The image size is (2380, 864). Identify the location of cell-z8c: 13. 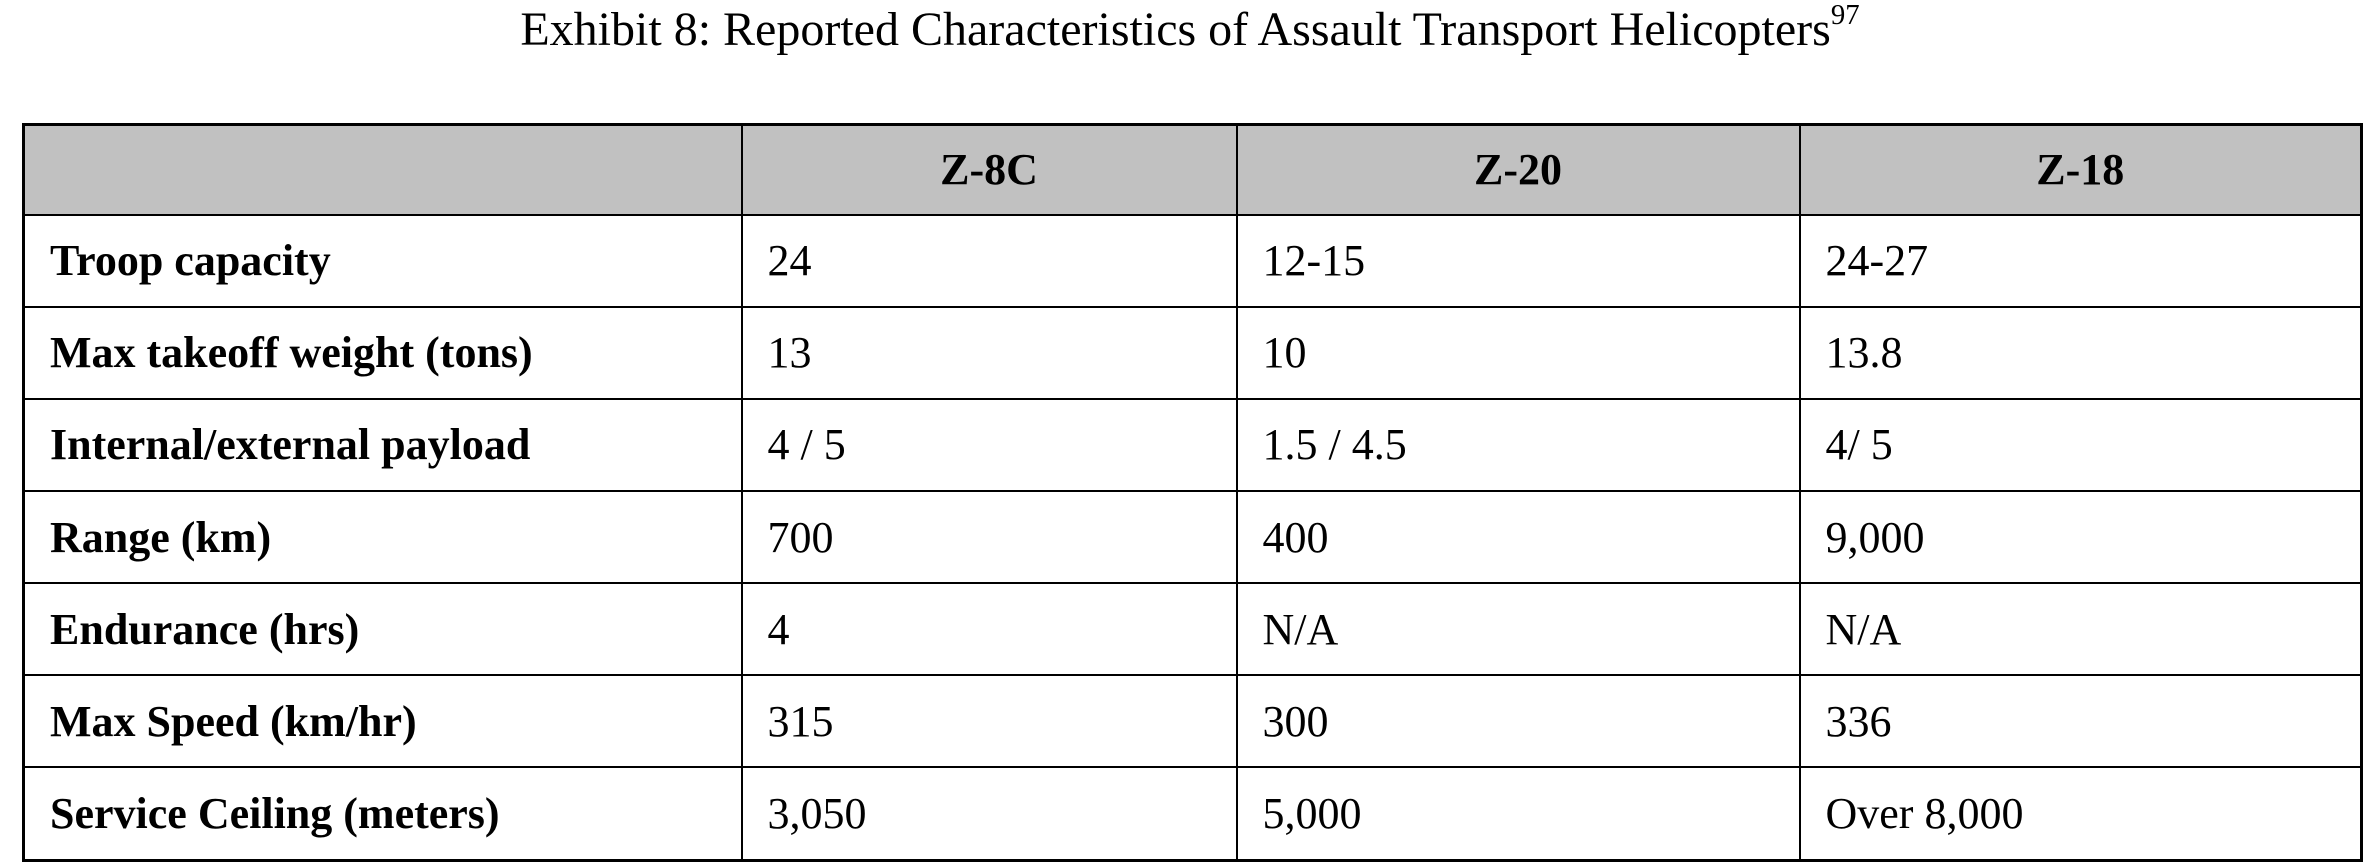
(989, 352).